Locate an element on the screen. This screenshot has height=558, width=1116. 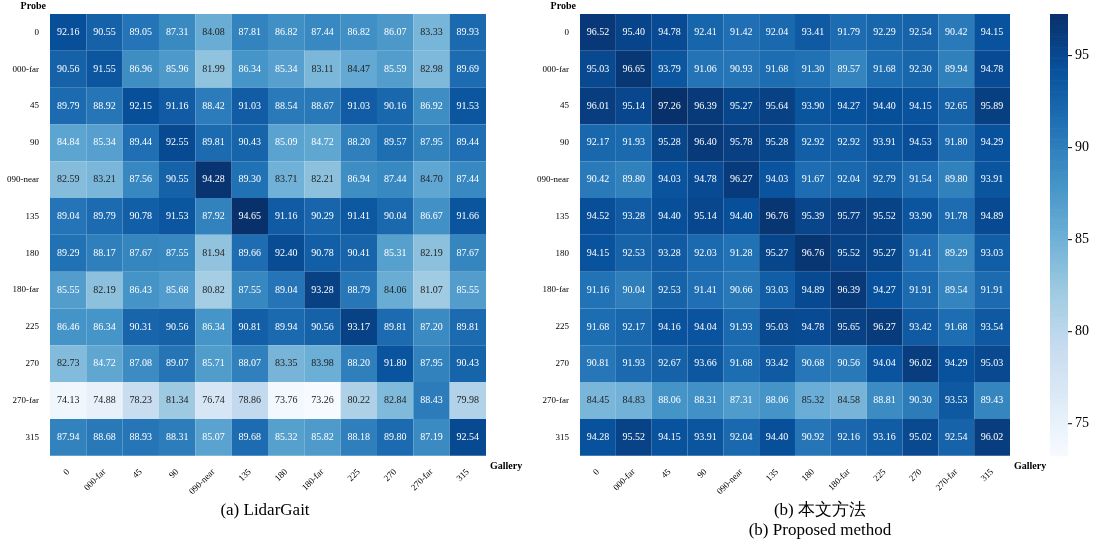
data-label: 91.80 is located at coordinates (956, 142).